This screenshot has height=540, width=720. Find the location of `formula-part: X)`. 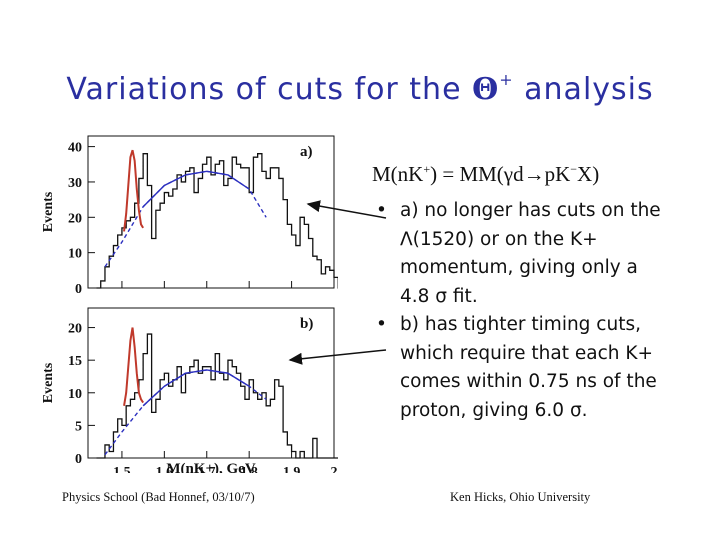

formula-part: X) is located at coordinates (588, 174).